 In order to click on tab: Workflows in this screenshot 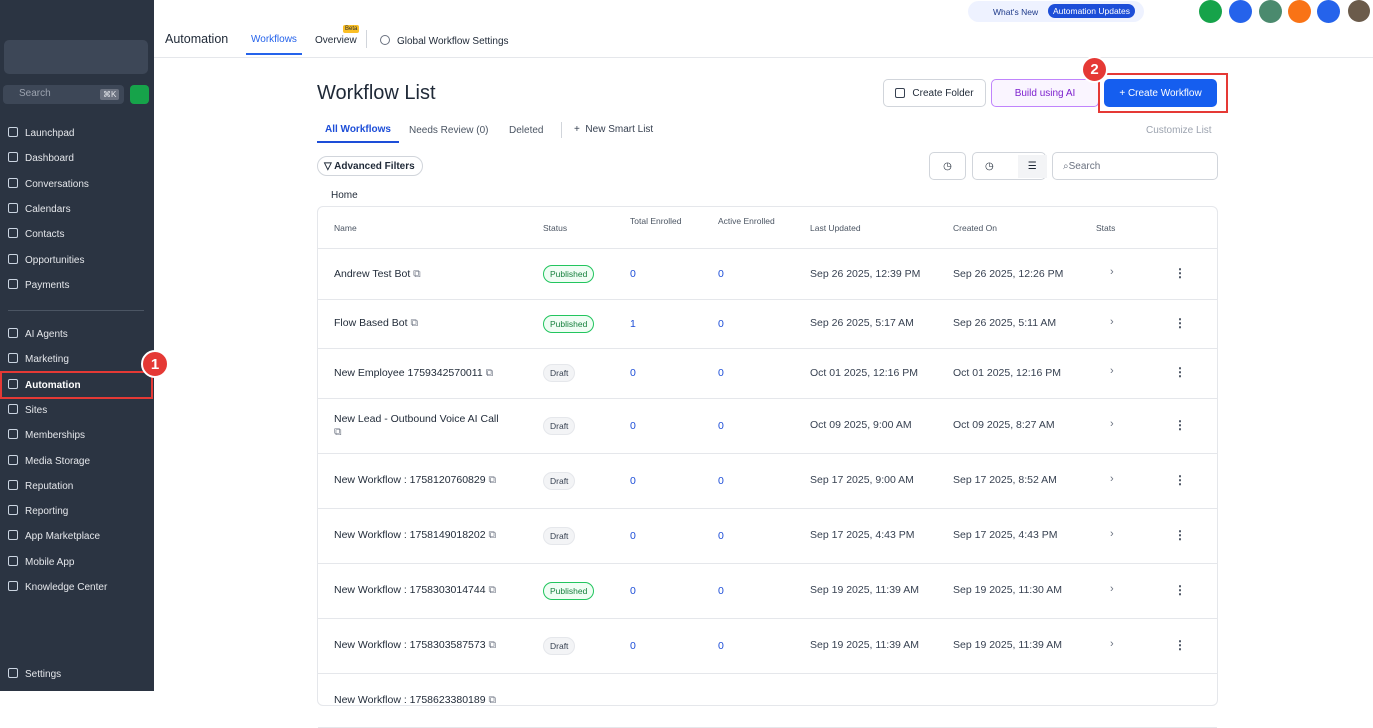, I will do `click(274, 44)`.